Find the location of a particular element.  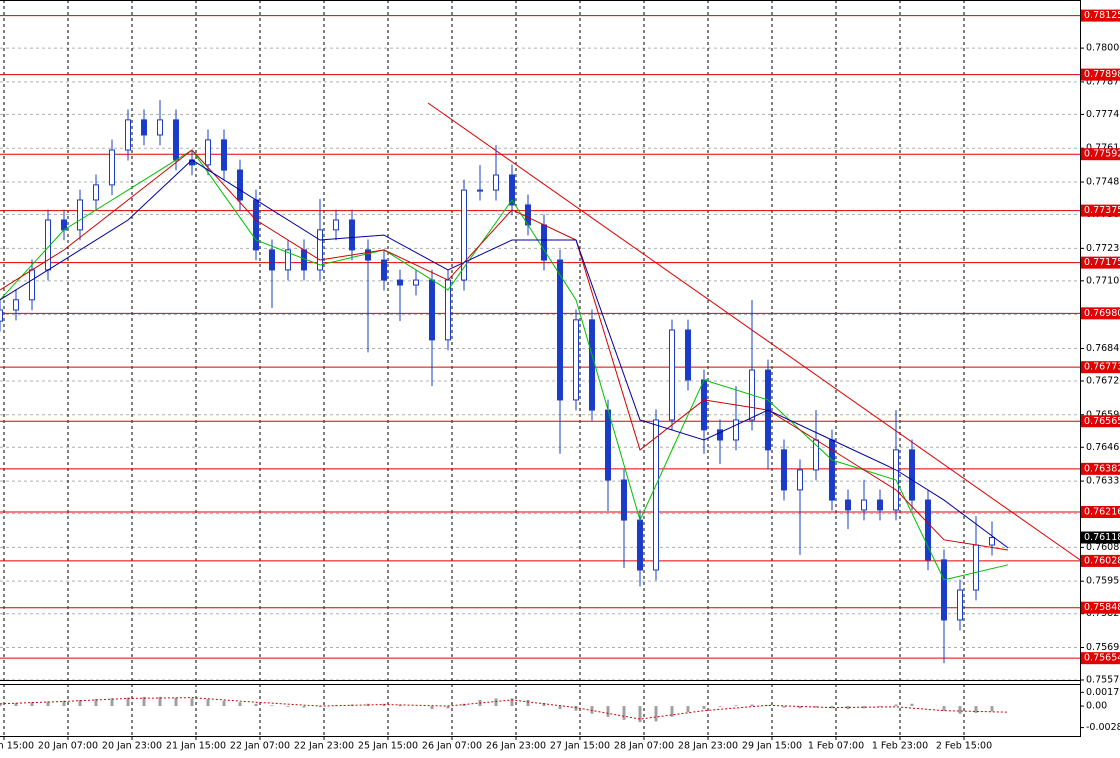

x-tick-label: 27 Jan 15:00 is located at coordinates (580, 746).